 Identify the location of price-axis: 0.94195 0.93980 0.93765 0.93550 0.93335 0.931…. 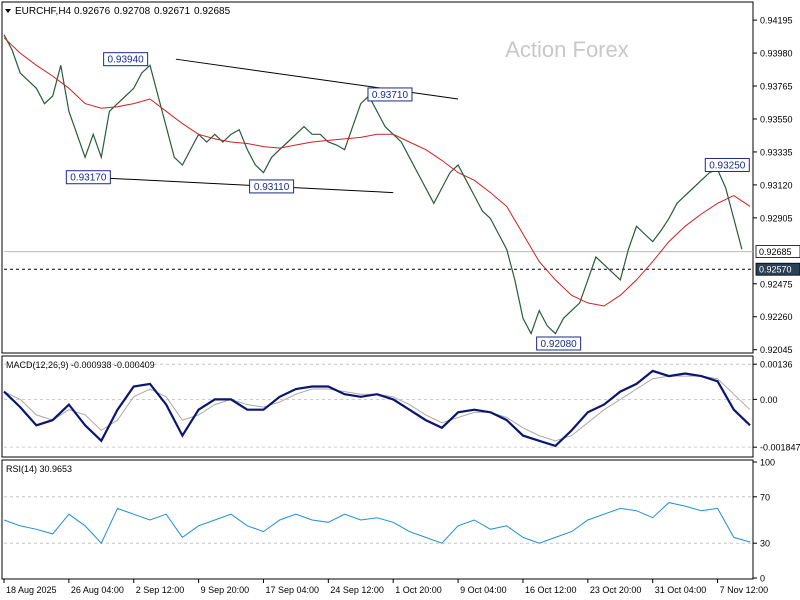
(773, 185).